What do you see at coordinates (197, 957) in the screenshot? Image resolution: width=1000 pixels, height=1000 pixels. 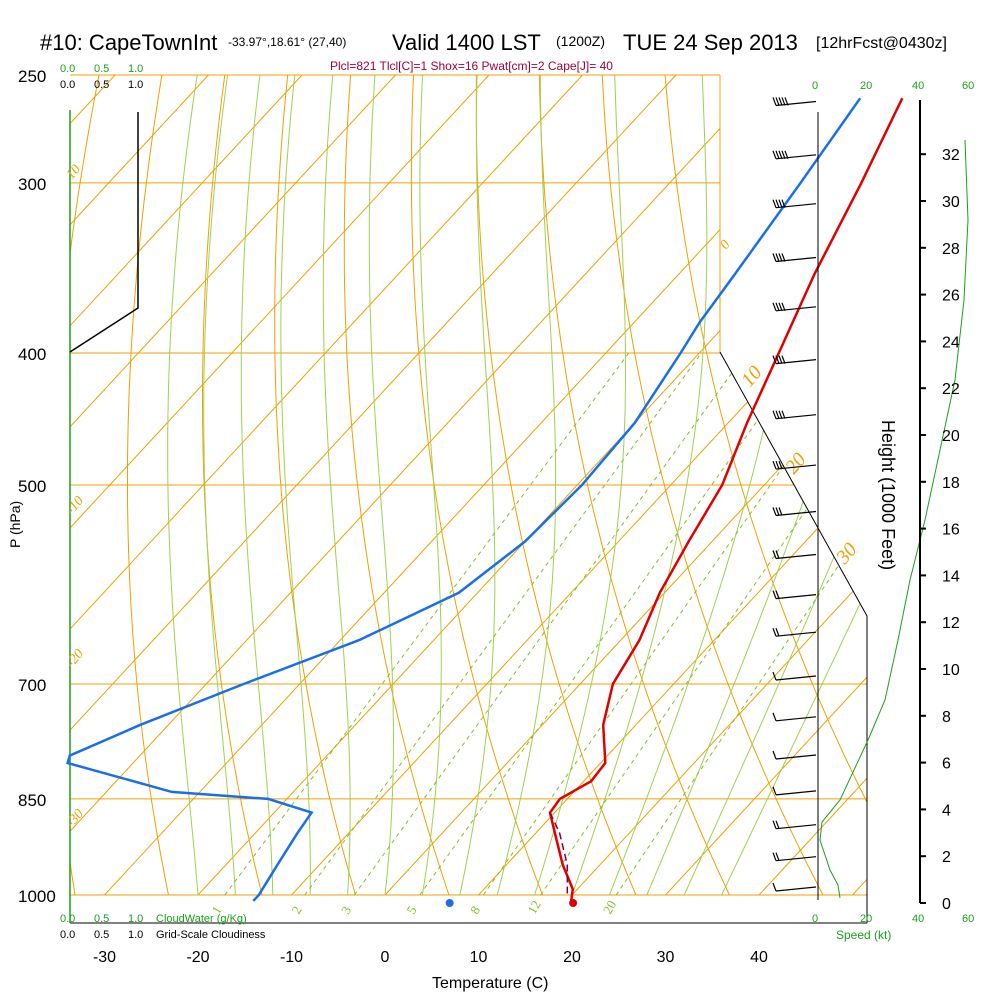 I see `temperature-tick--20: -20` at bounding box center [197, 957].